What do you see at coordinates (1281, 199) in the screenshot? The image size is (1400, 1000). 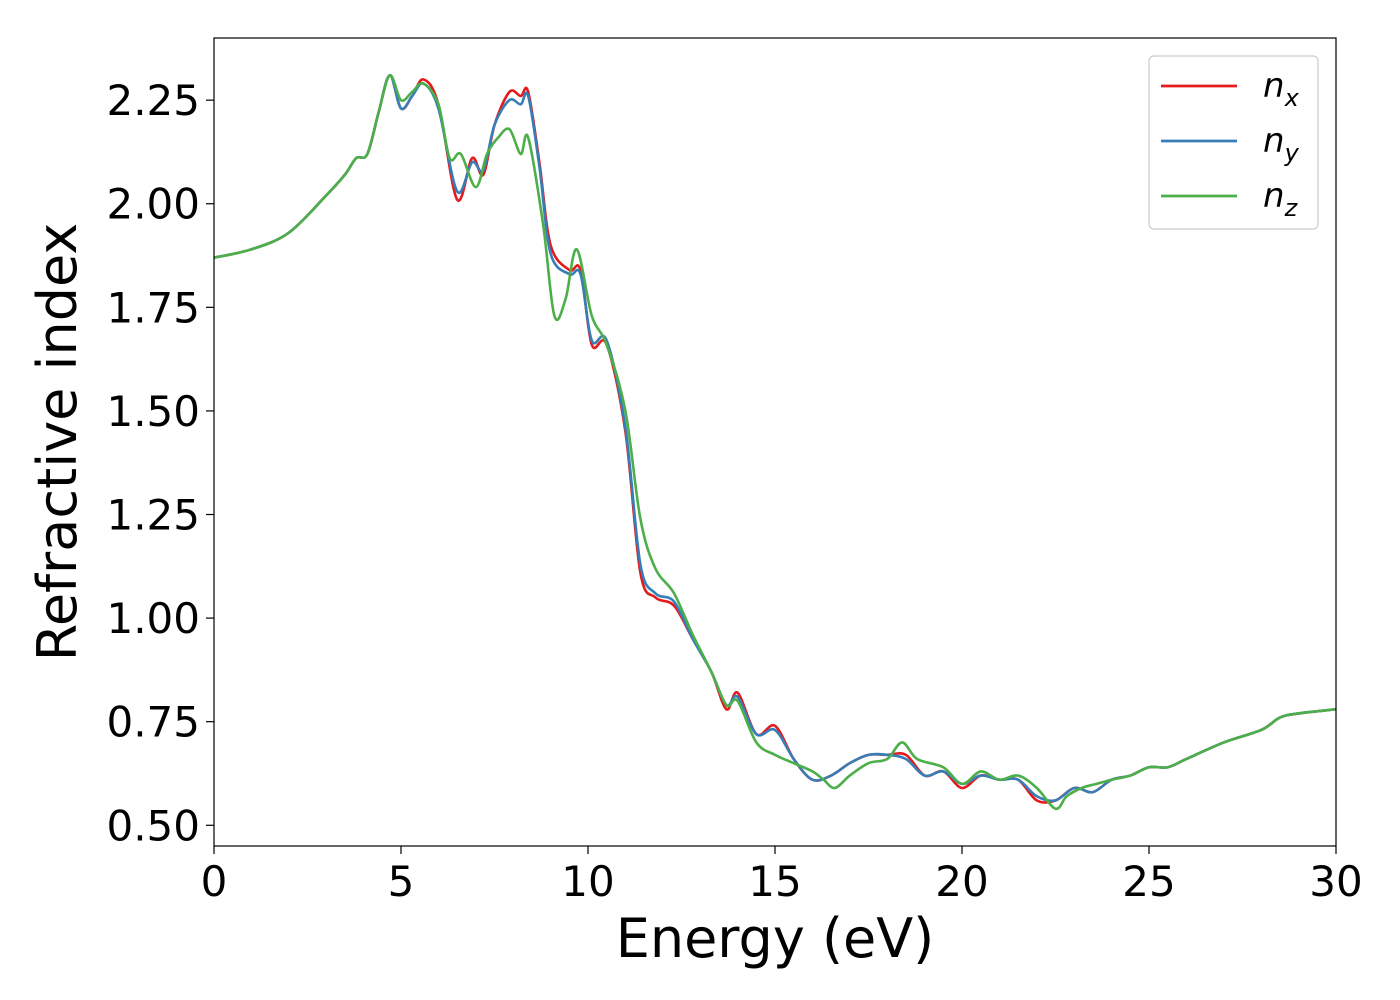 I see `legend-label-z: nz` at bounding box center [1281, 199].